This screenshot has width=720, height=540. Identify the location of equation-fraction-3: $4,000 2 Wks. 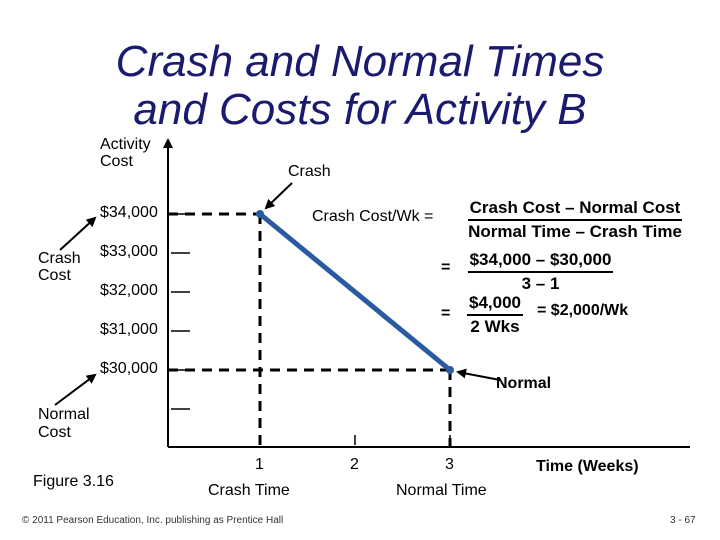
(495, 315).